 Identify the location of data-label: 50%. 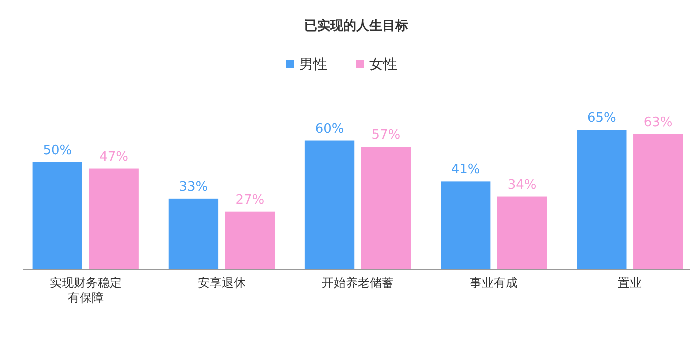
(57, 150).